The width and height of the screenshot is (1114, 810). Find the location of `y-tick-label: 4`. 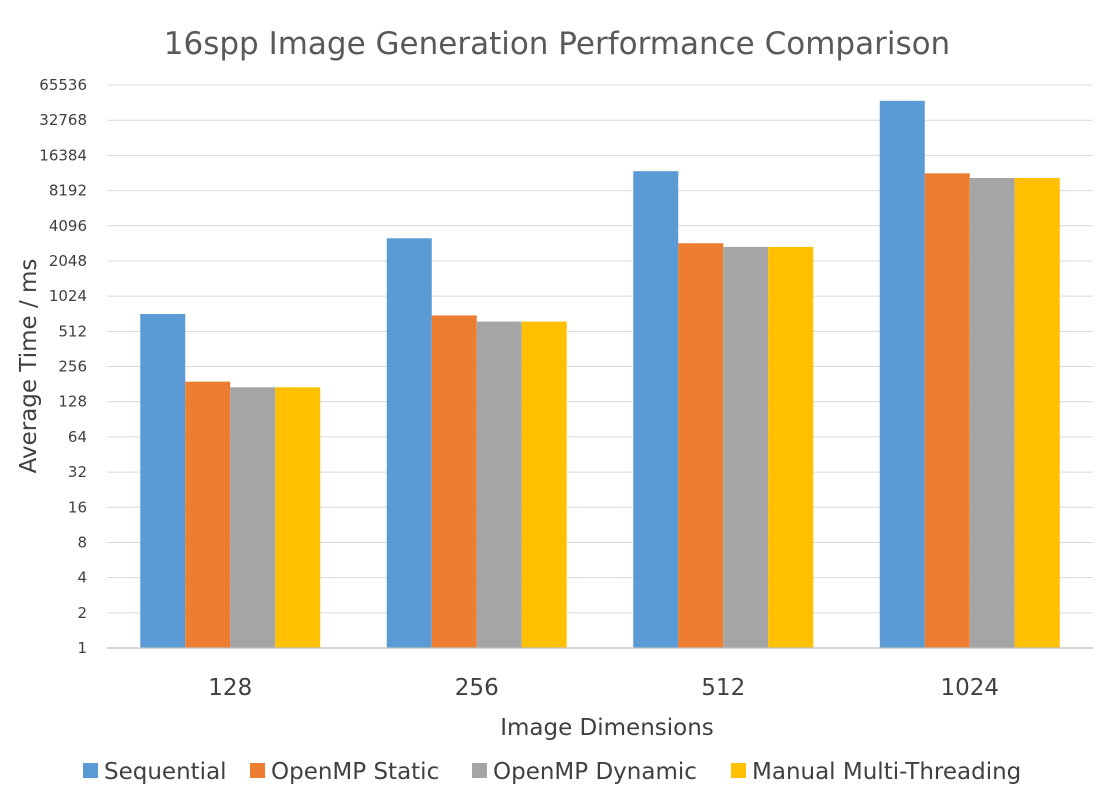

y-tick-label: 4 is located at coordinates (82, 578).